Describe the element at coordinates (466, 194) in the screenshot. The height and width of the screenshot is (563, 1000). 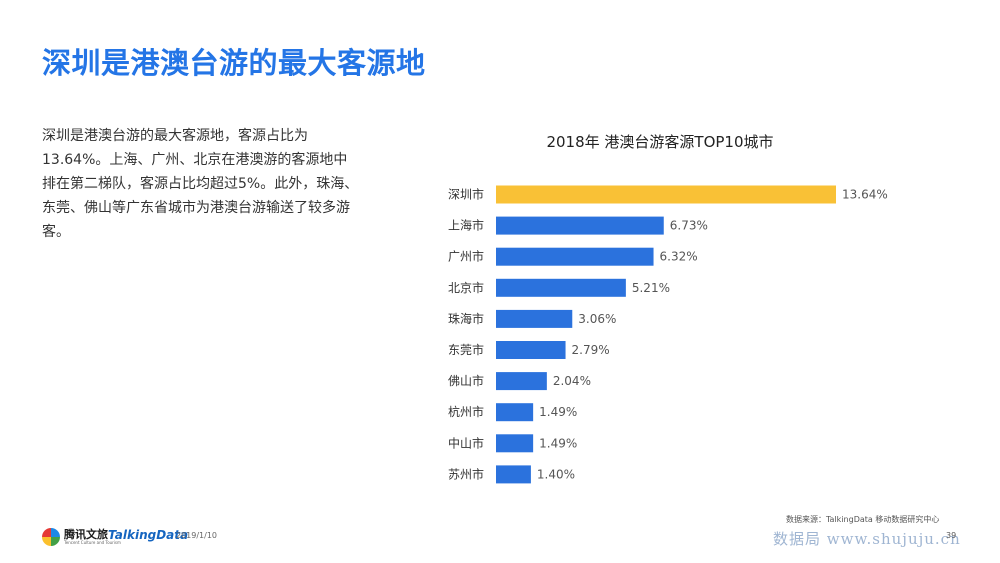
I see `category-label: 深圳市` at that location.